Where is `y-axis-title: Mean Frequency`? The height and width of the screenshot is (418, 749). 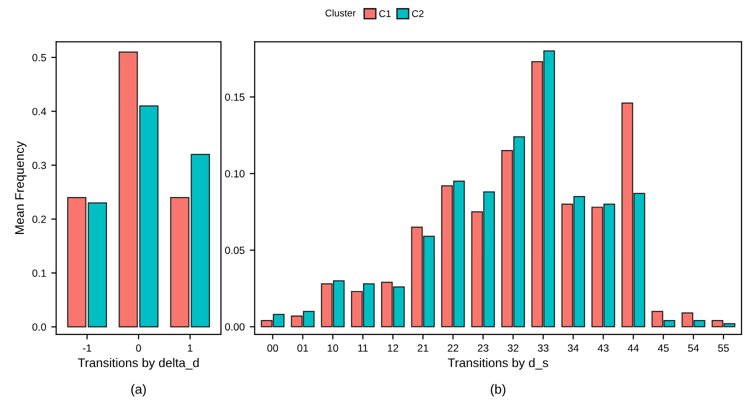
y-axis-title: Mean Frequency is located at coordinates (20, 187).